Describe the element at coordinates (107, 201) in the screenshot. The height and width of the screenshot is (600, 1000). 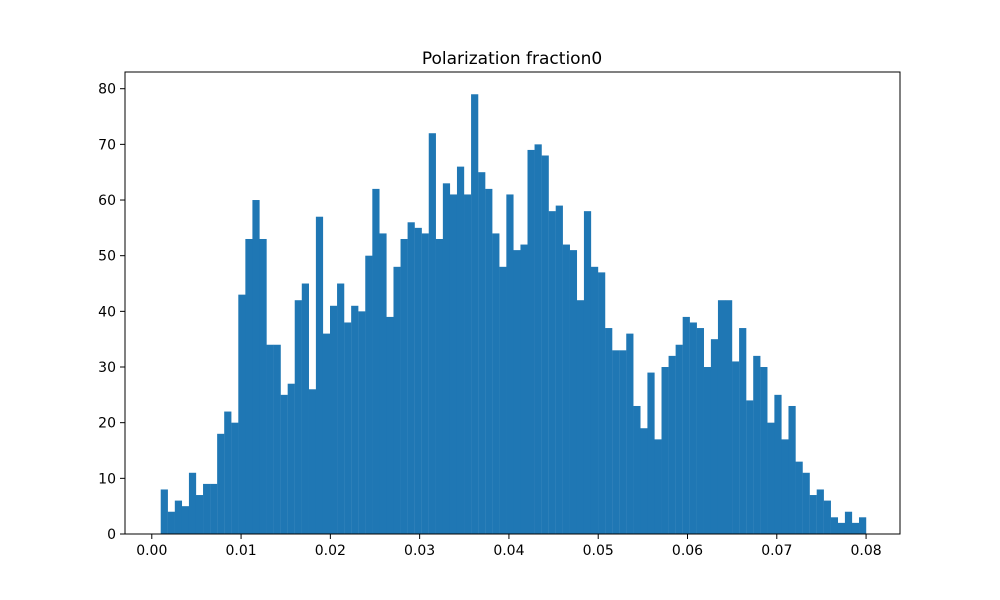
I see `y-tick-label: 60` at that location.